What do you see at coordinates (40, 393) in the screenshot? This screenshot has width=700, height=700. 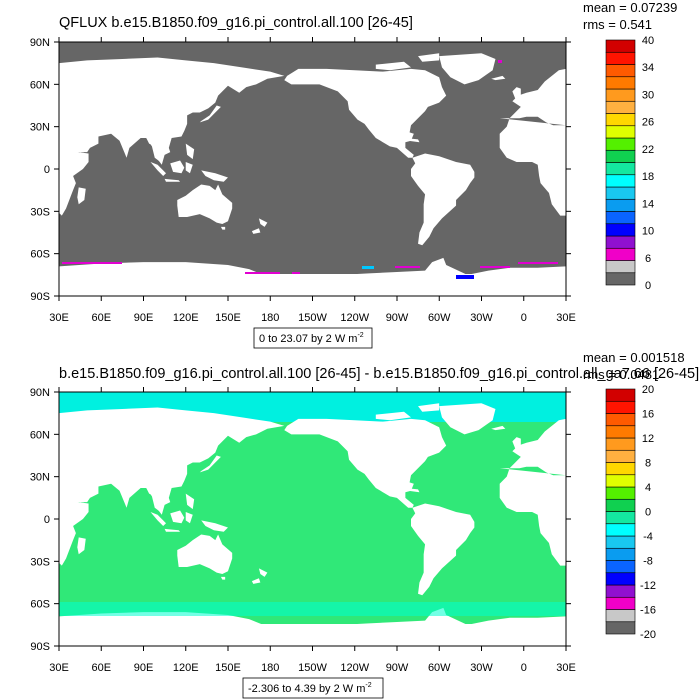 I see `panel-2-lat-label: 90N` at bounding box center [40, 393].